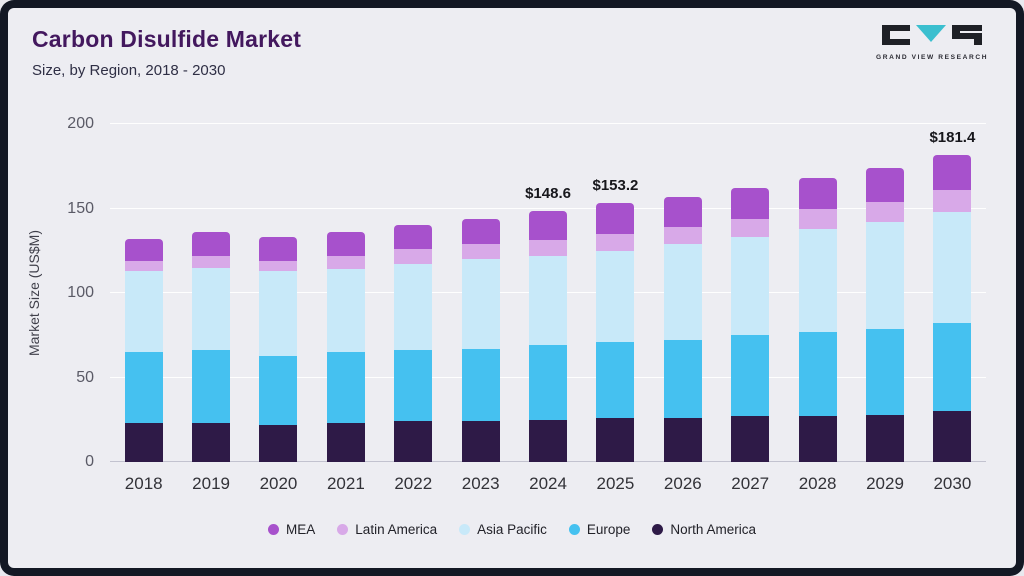 This screenshot has width=1024, height=576. I want to click on x-tick-label: 2024, so click(548, 483).